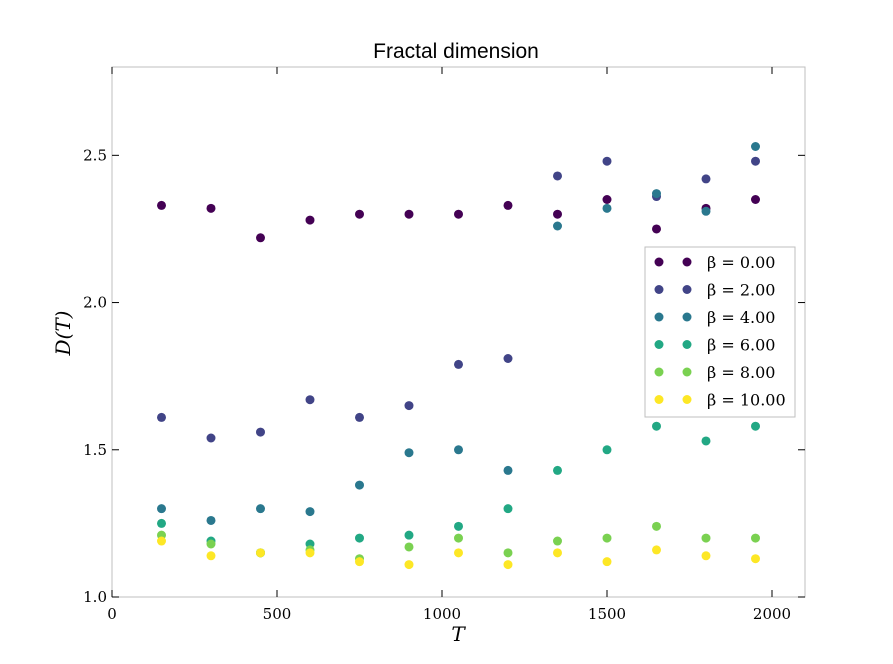 The image size is (893, 664). Describe the element at coordinates (442, 614) in the screenshot. I see `x-tick-label: 1000` at that location.